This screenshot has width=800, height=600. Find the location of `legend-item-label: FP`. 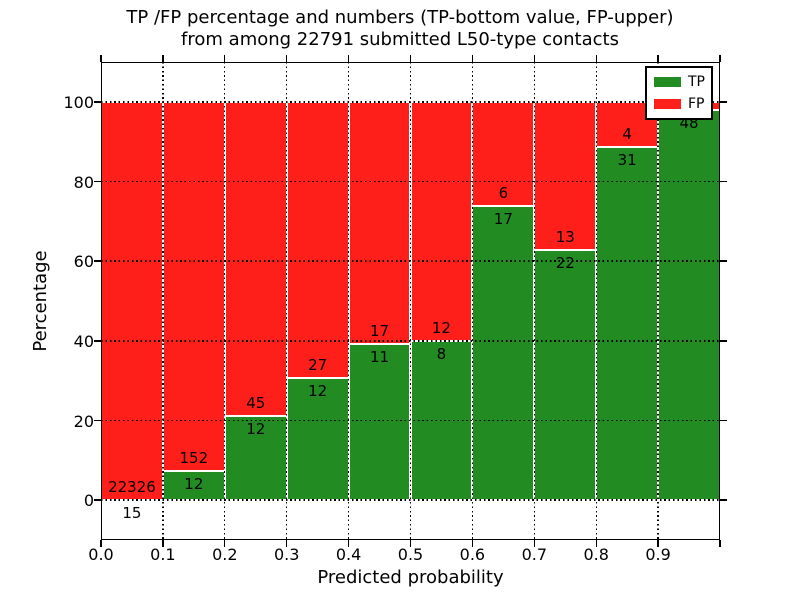

legend-item-label: FP is located at coordinates (696, 104).